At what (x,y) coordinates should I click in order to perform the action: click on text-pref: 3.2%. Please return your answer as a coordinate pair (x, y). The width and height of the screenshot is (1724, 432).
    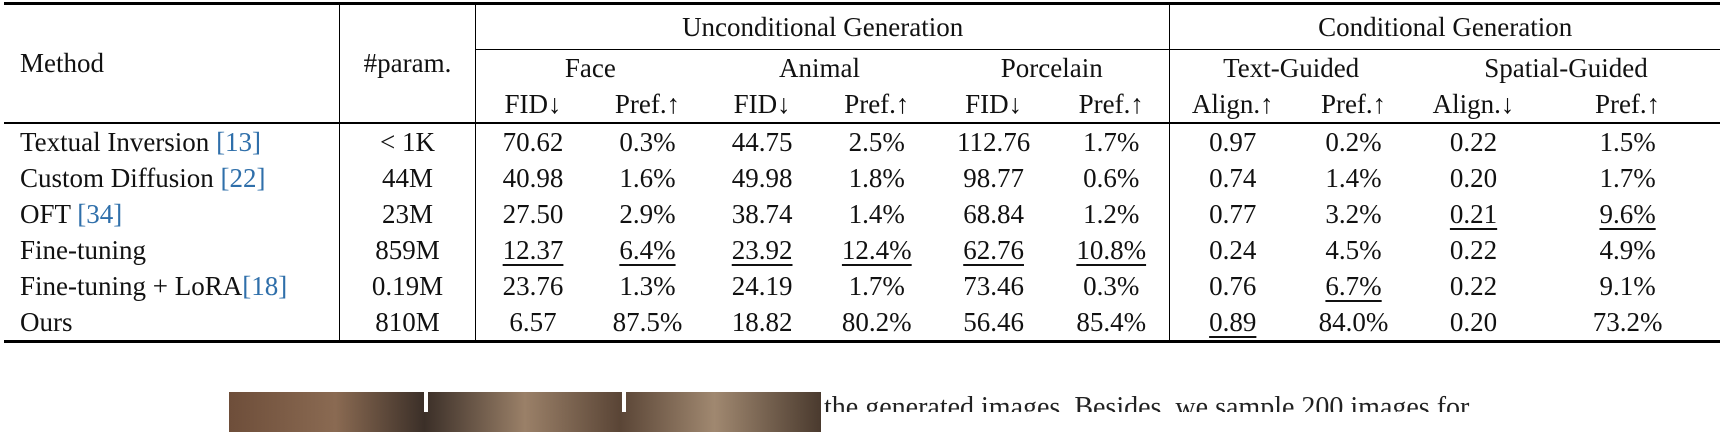
    Looking at the image, I should click on (1353, 213).